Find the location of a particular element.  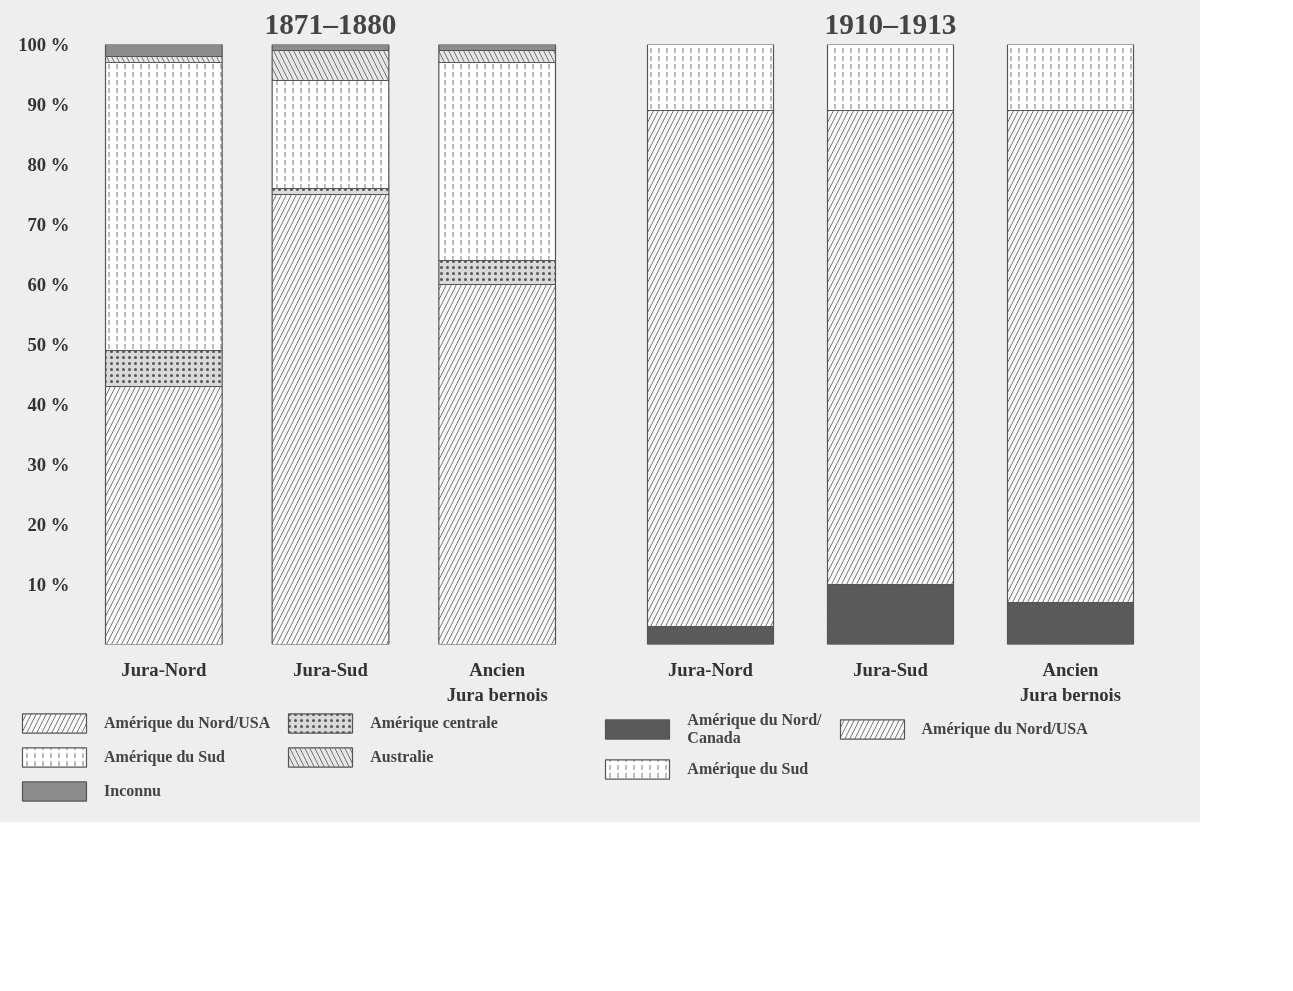

y-tick-label: 70 % is located at coordinates (48, 224).